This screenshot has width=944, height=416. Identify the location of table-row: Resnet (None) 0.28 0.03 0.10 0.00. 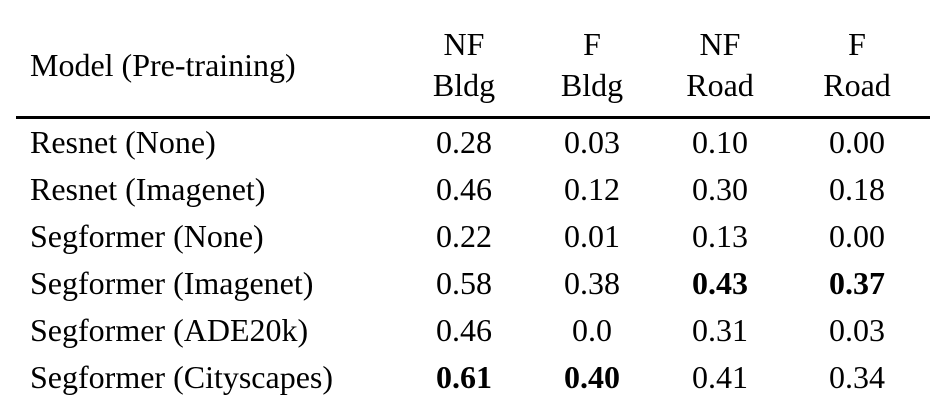
(473, 142).